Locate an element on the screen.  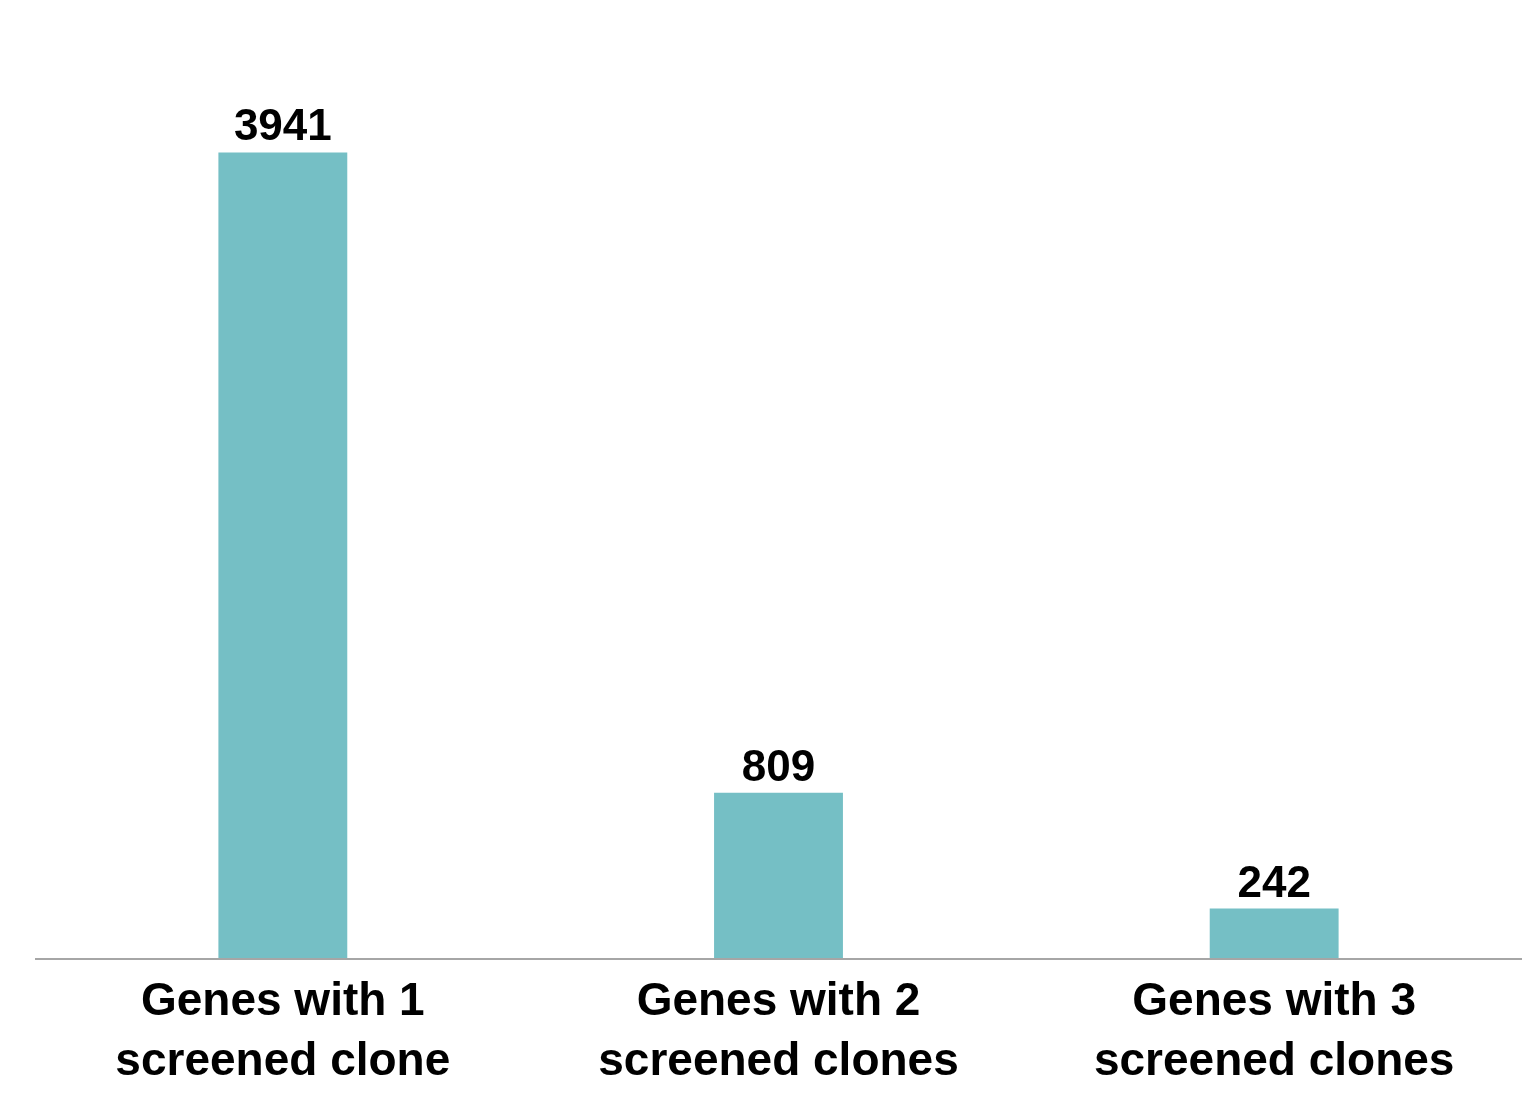
x-tick-label: Genes with 3 screened clones is located at coordinates (1274, 1029).